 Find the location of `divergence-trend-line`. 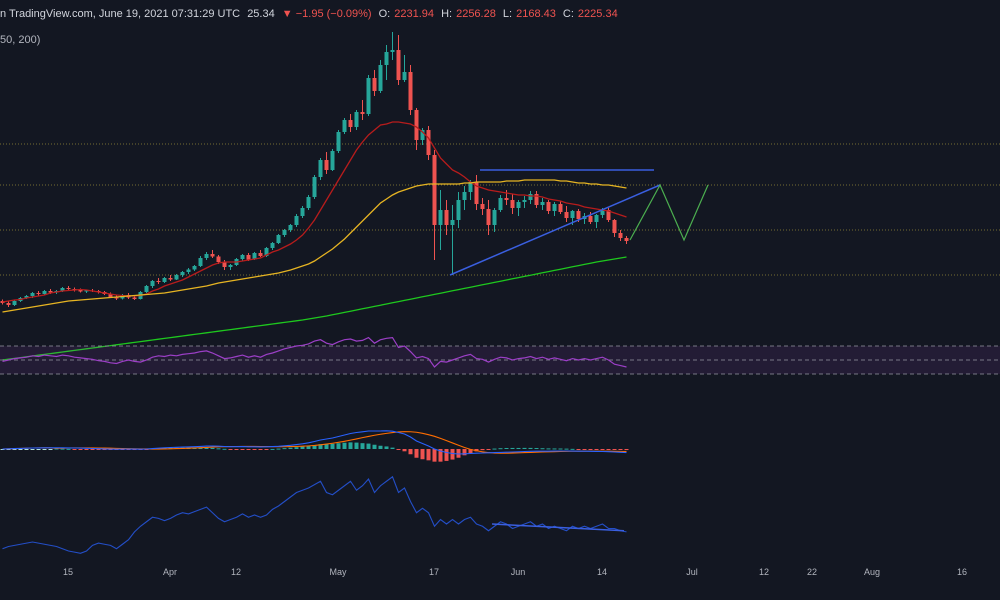

divergence-trend-line is located at coordinates (558, 527).